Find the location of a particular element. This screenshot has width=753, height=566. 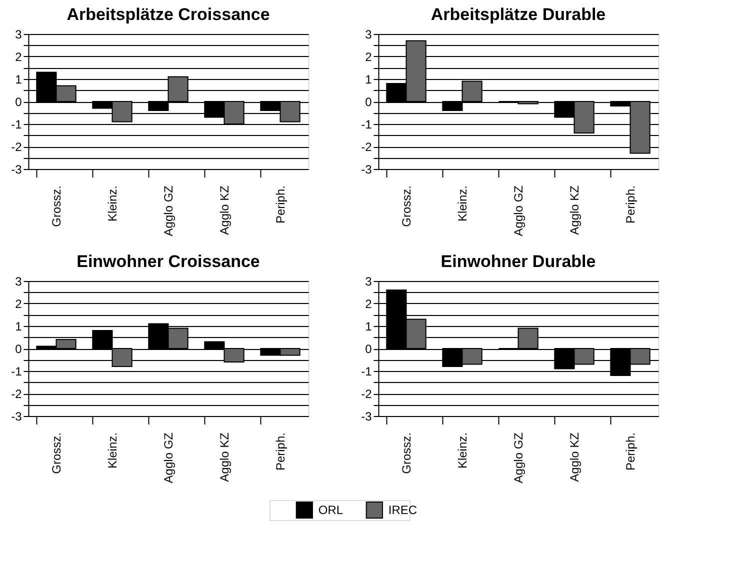

chart-title: Arbeitsplätze Durable is located at coordinates (518, 14).